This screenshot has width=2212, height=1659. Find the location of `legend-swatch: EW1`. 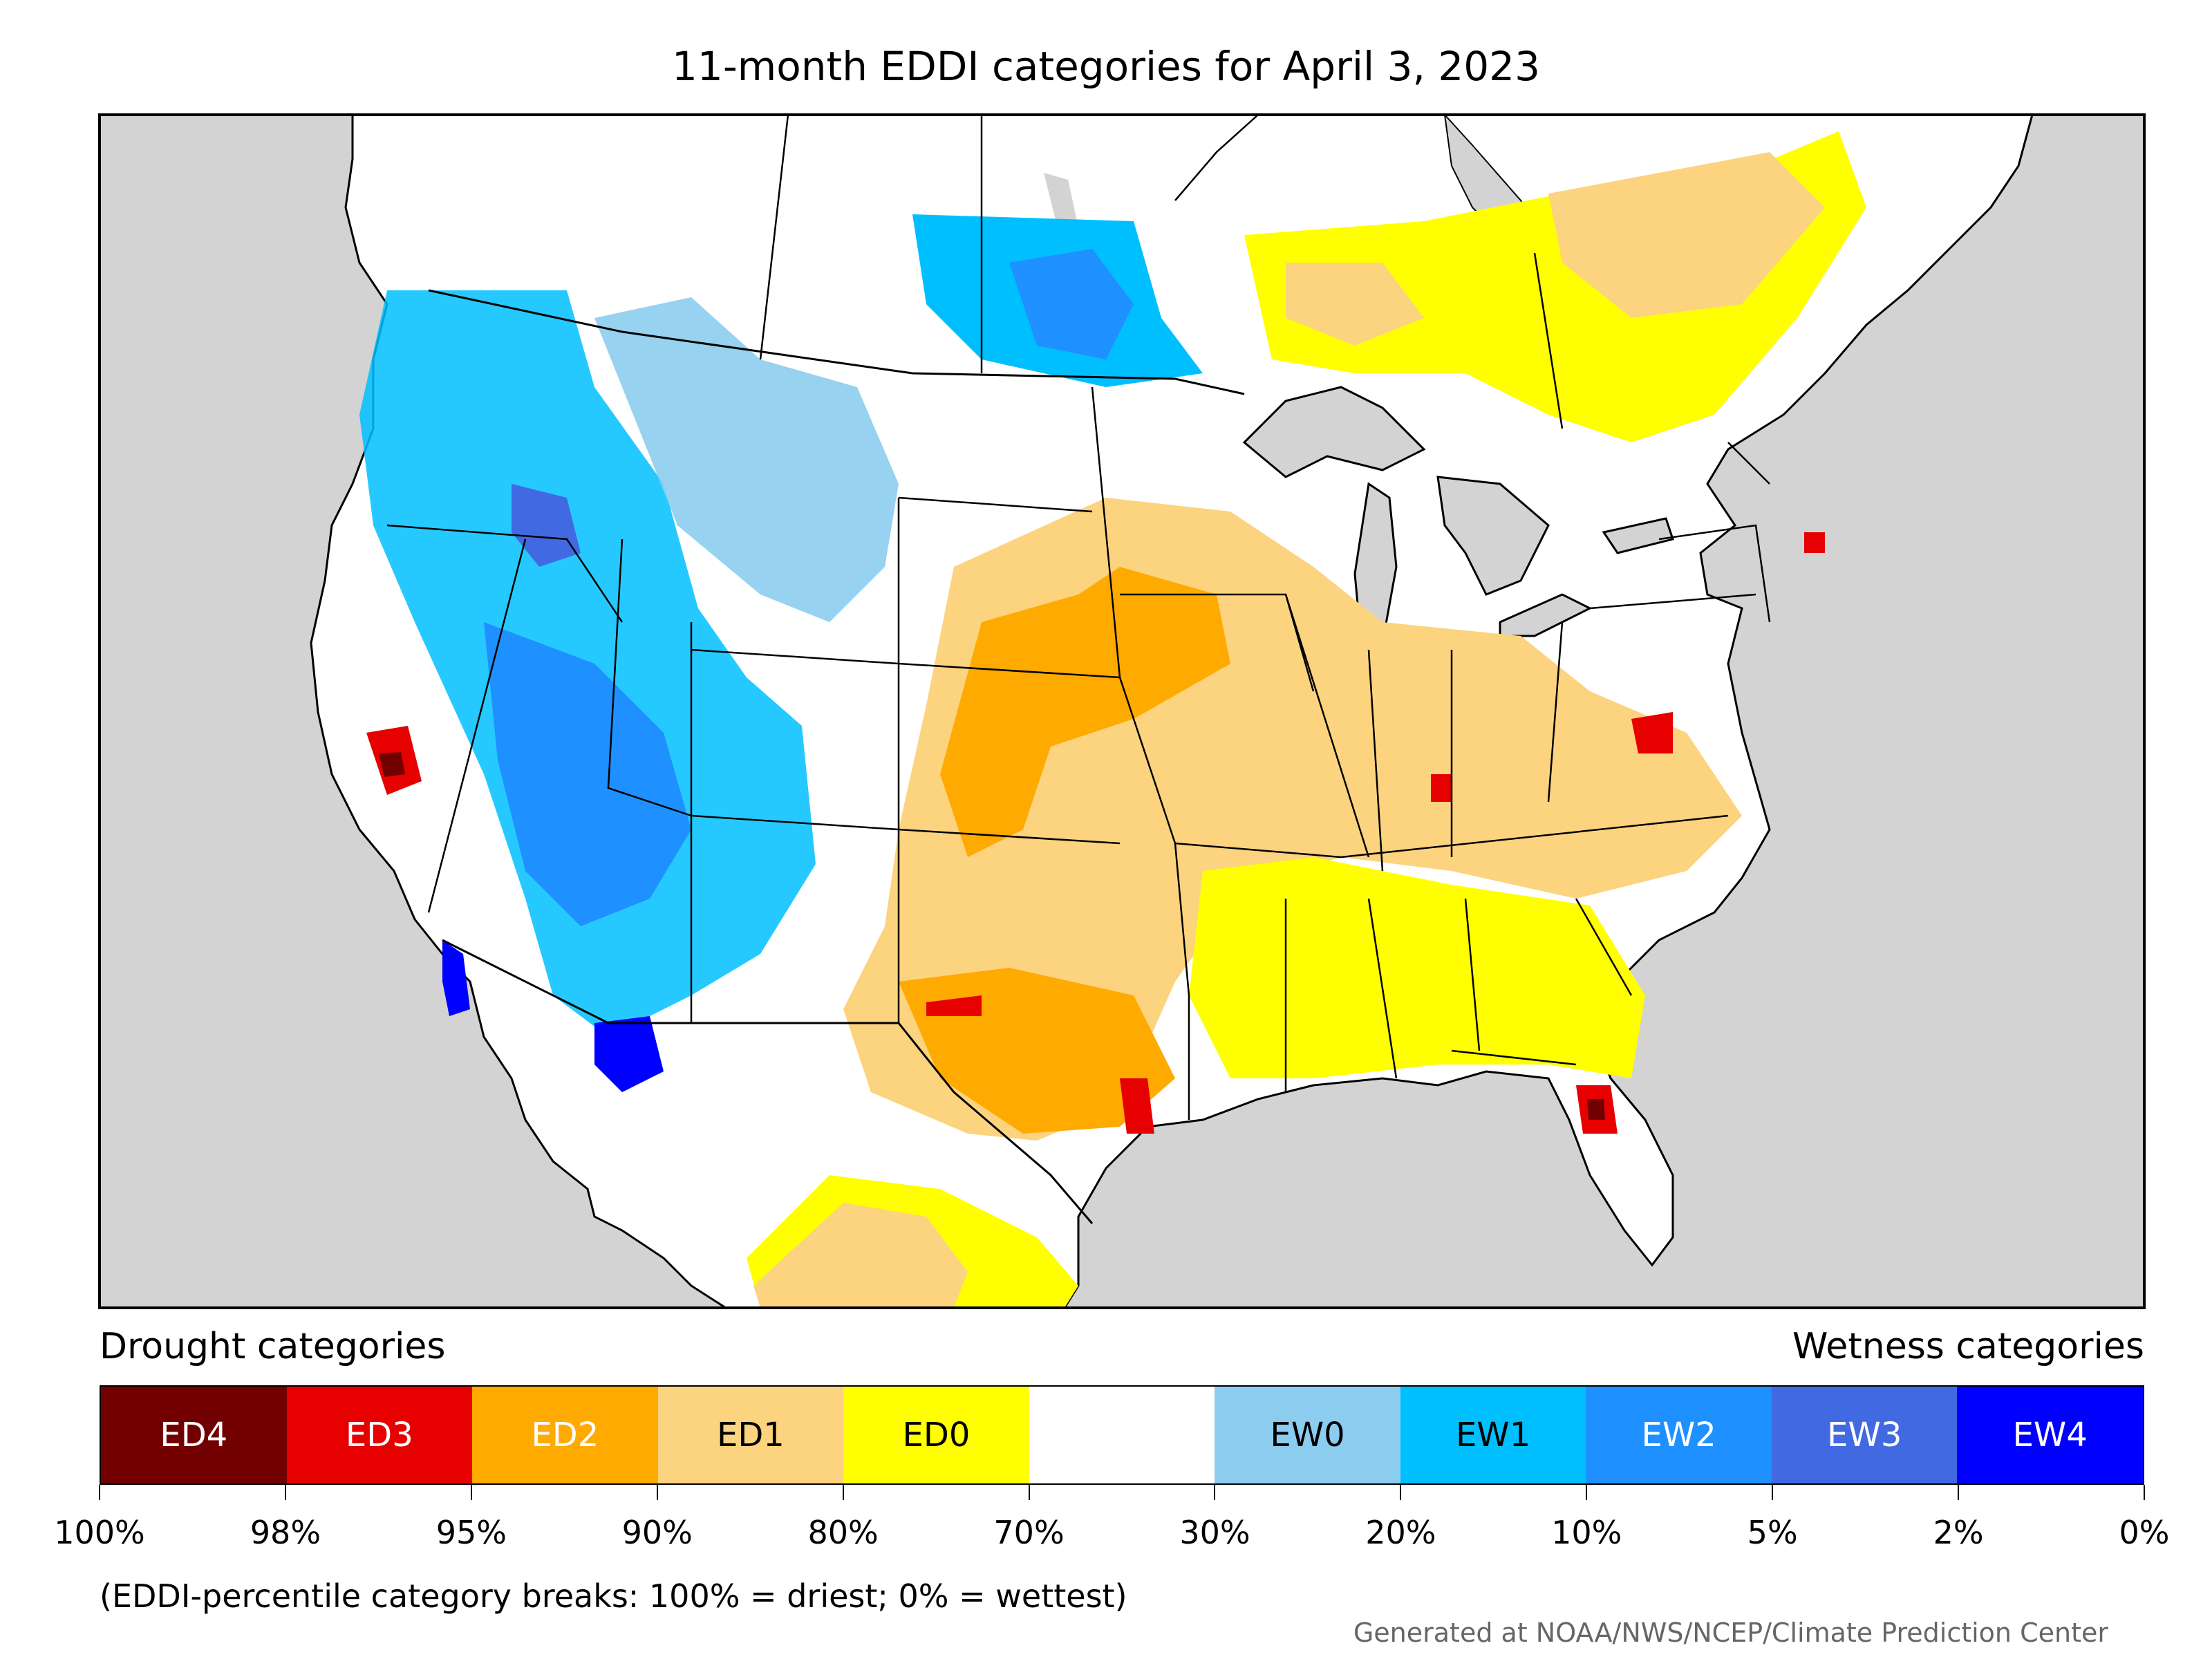

legend-swatch: EW1 is located at coordinates (1493, 1435).